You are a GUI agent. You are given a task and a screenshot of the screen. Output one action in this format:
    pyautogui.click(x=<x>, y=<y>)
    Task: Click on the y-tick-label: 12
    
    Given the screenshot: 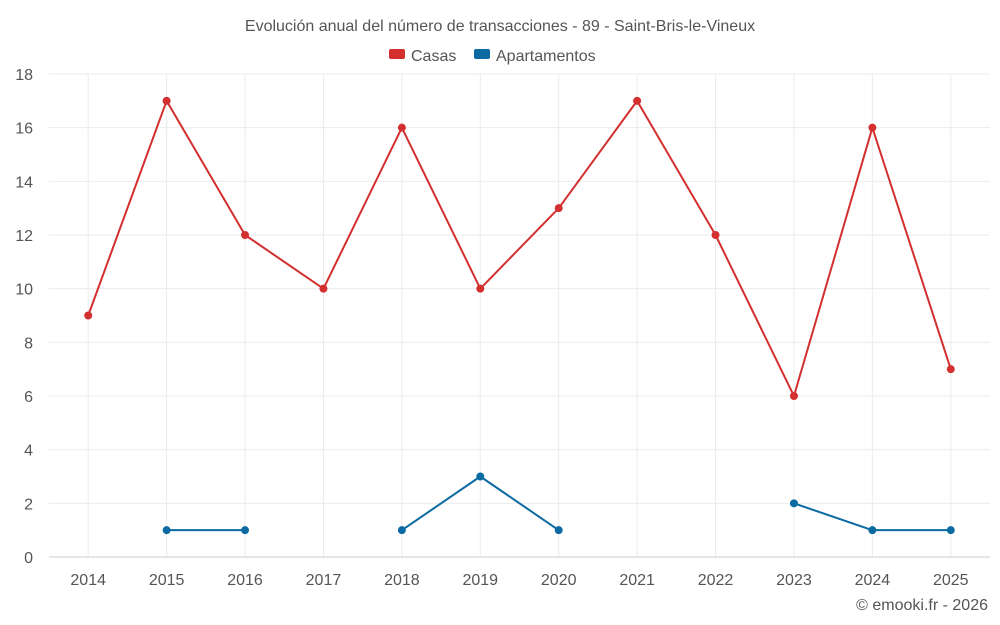 What is the action you would take?
    pyautogui.click(x=24, y=236)
    